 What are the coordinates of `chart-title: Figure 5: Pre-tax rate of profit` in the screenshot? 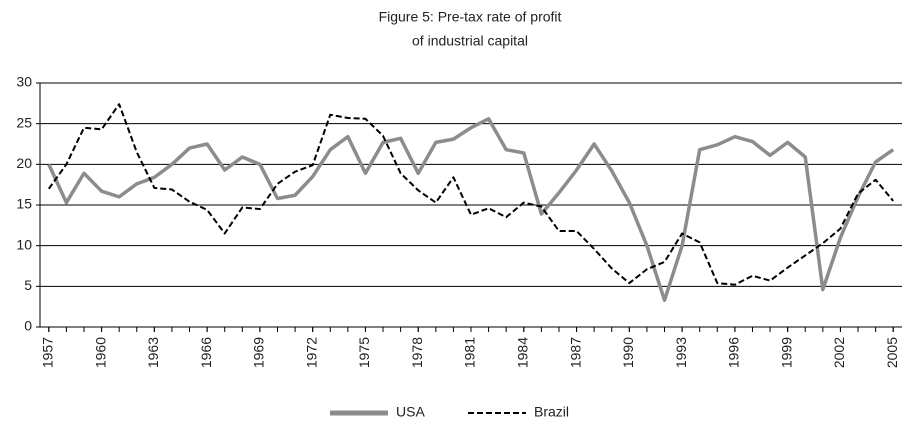 It's located at (470, 17).